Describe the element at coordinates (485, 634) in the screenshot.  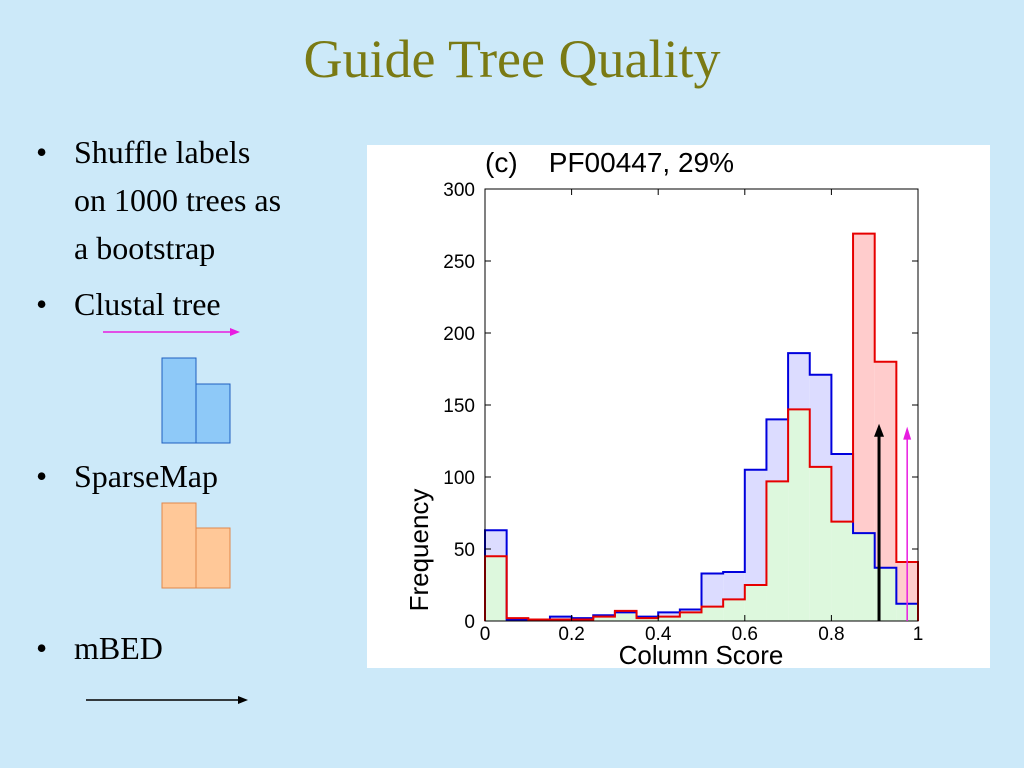
I see `x-tick-label: 0` at that location.